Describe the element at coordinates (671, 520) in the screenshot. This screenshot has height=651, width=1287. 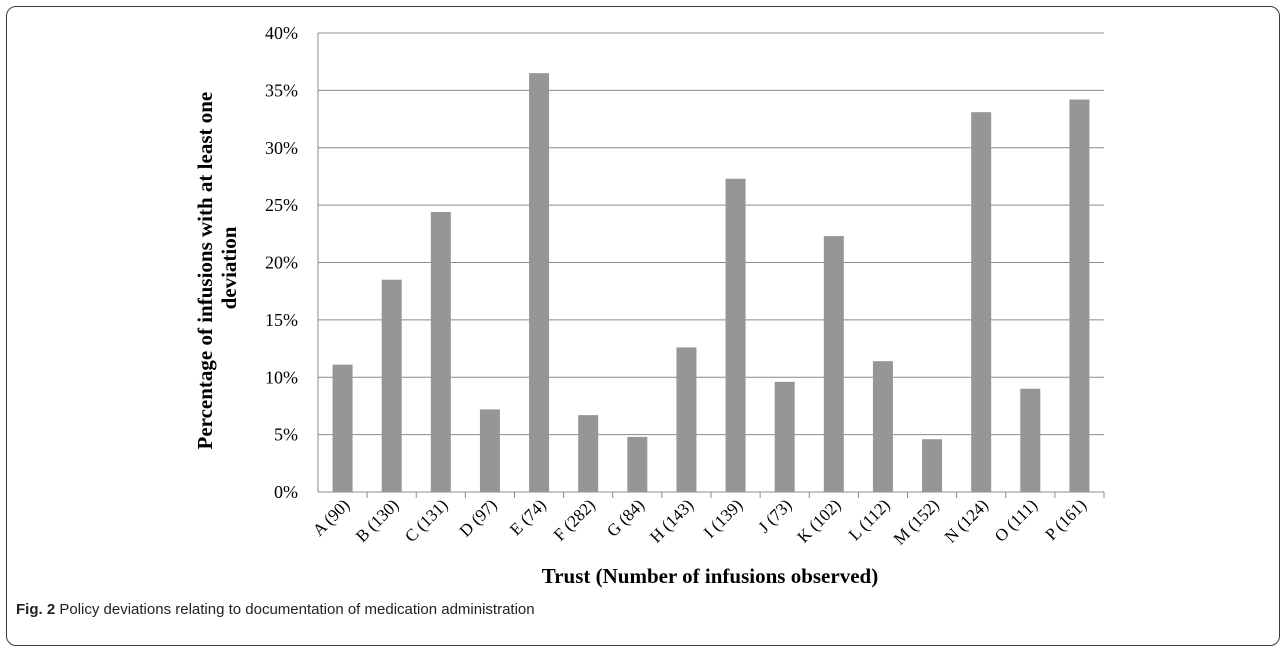
I see `x-tick-label: H (143)` at that location.